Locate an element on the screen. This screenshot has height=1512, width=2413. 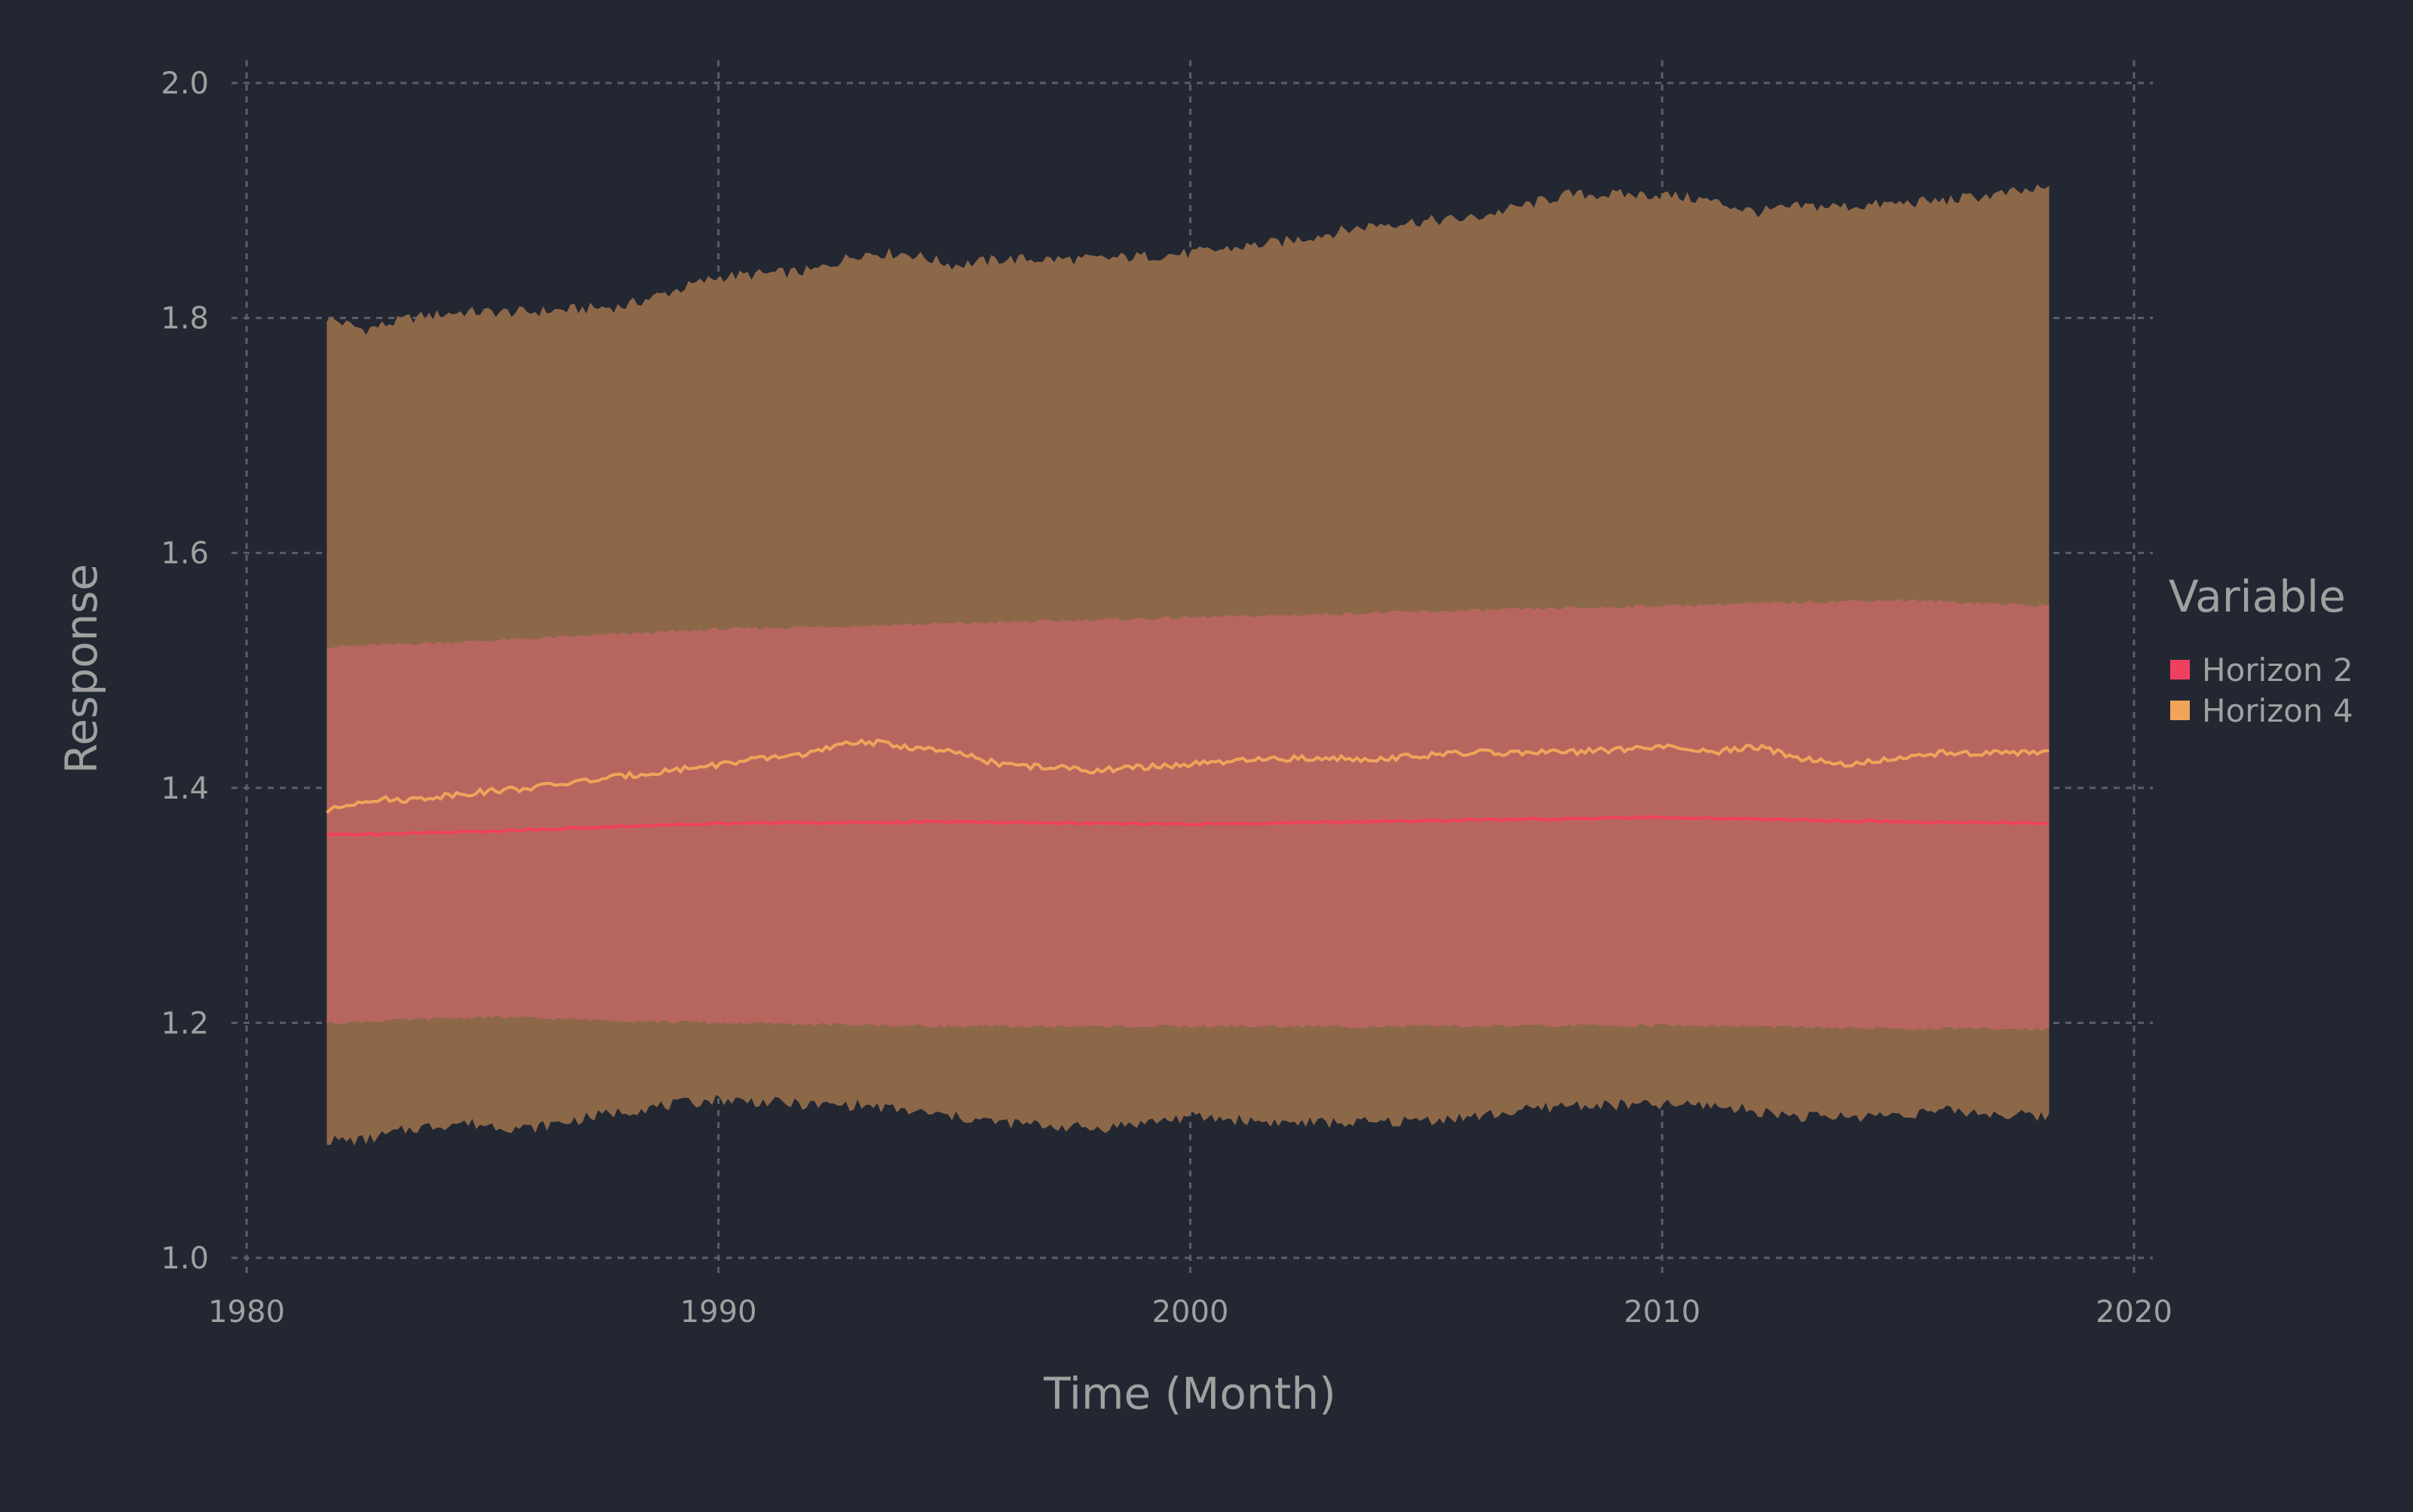
mean-lines is located at coordinates (1188, 788).